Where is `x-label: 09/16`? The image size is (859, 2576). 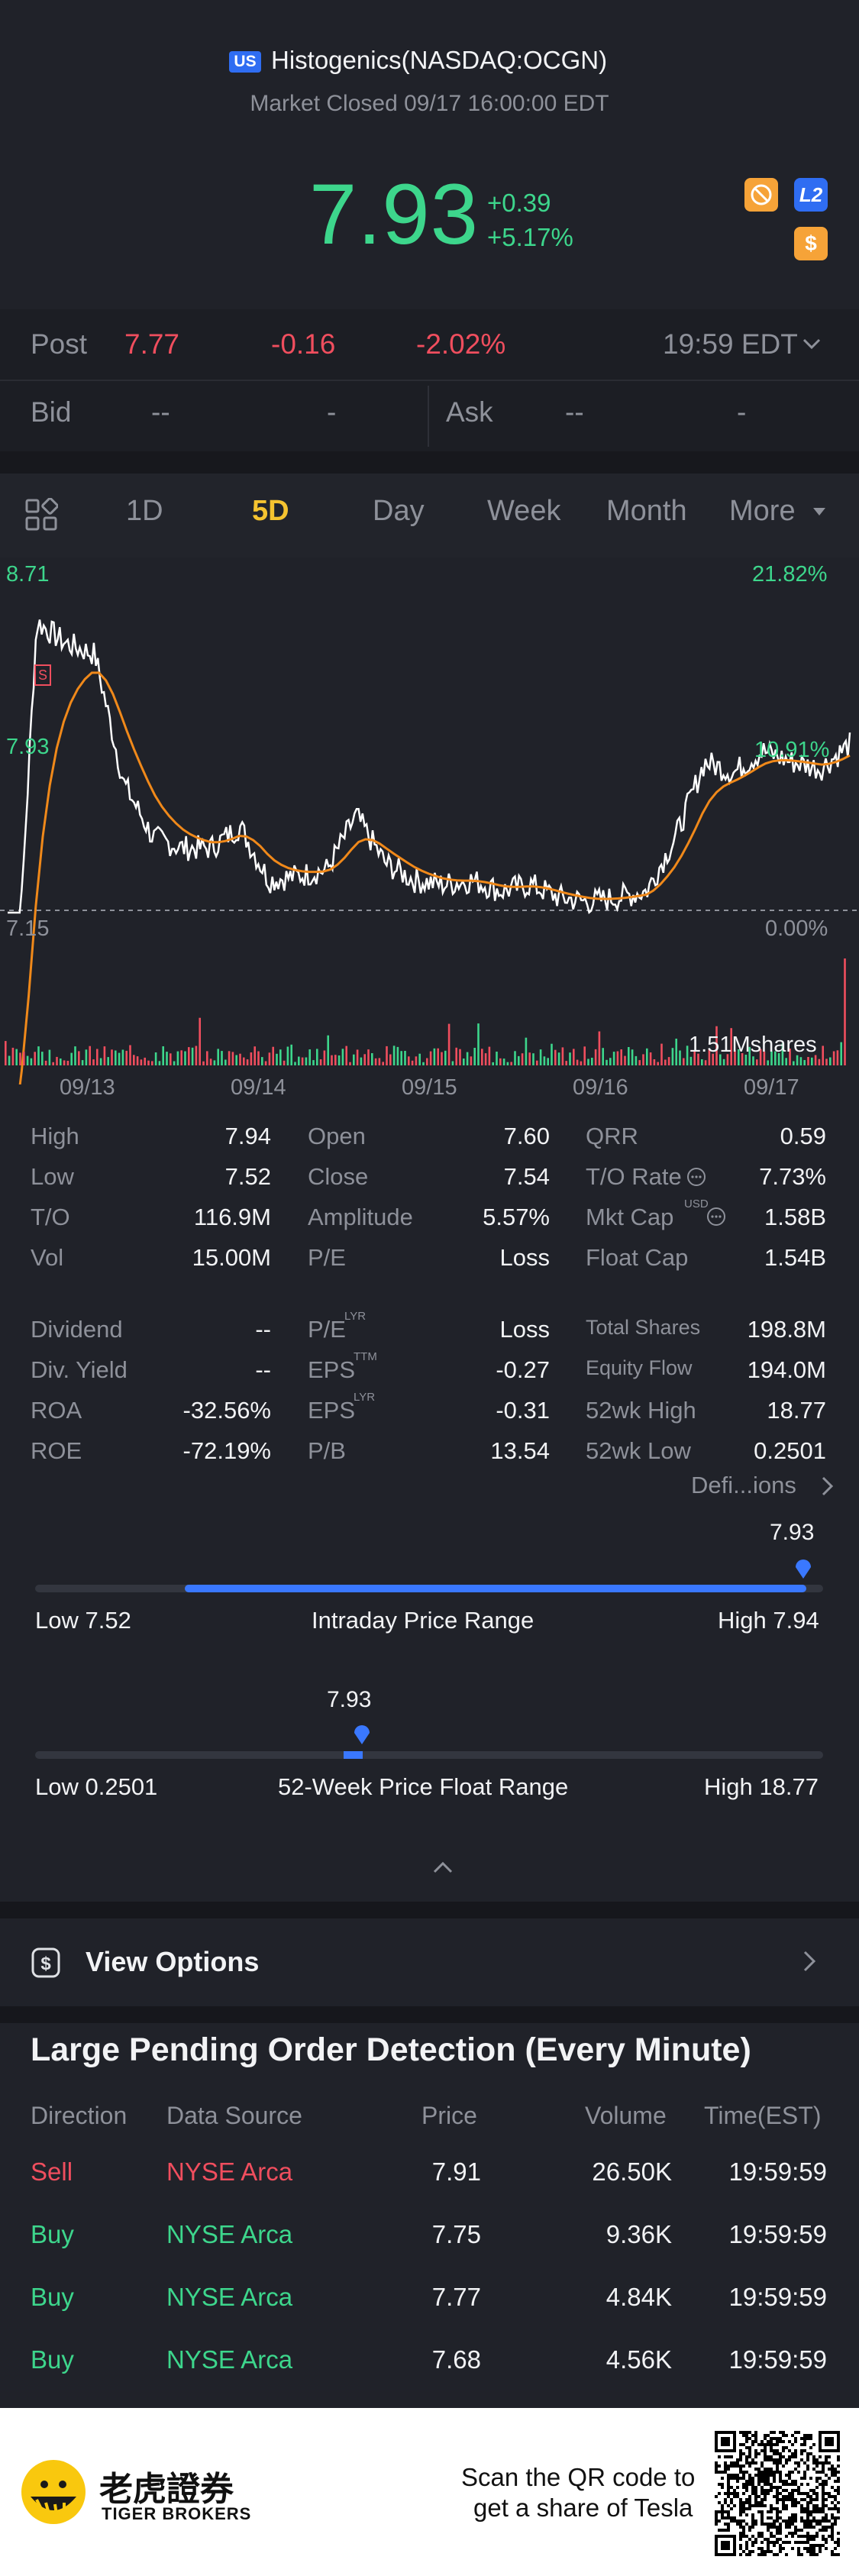 x-label: 09/16 is located at coordinates (600, 1087).